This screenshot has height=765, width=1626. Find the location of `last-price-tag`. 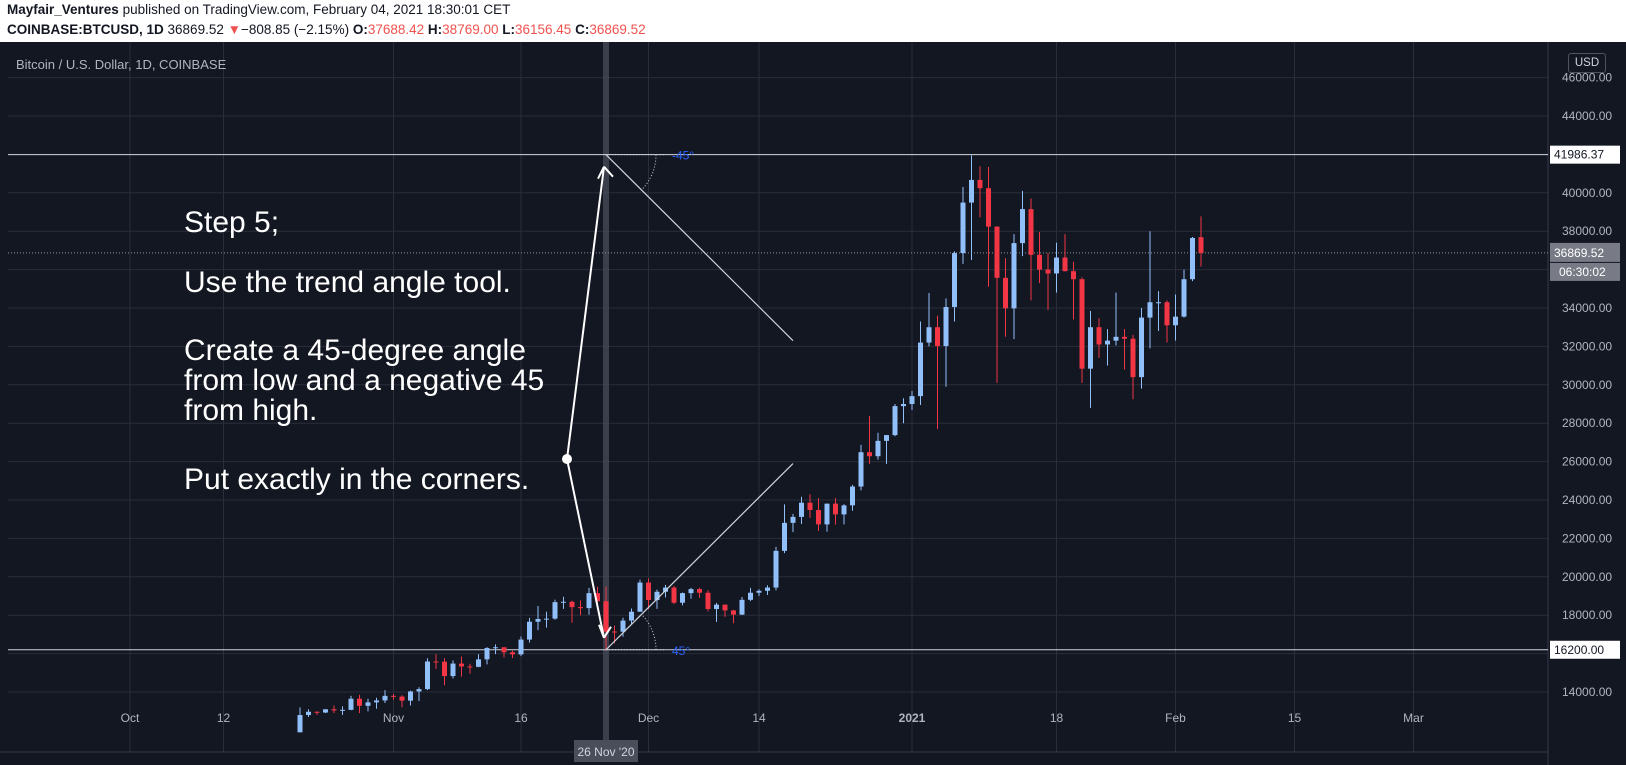

last-price-tag is located at coordinates (1585, 252).